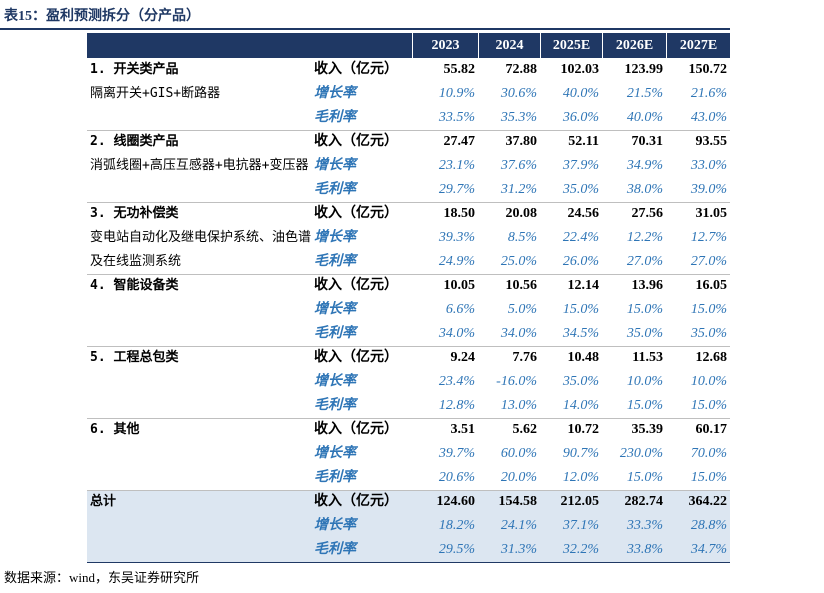 Image resolution: width=824 pixels, height=593 pixels. Describe the element at coordinates (456, 117) in the screenshot. I see `value-cell: 33.5%` at that location.